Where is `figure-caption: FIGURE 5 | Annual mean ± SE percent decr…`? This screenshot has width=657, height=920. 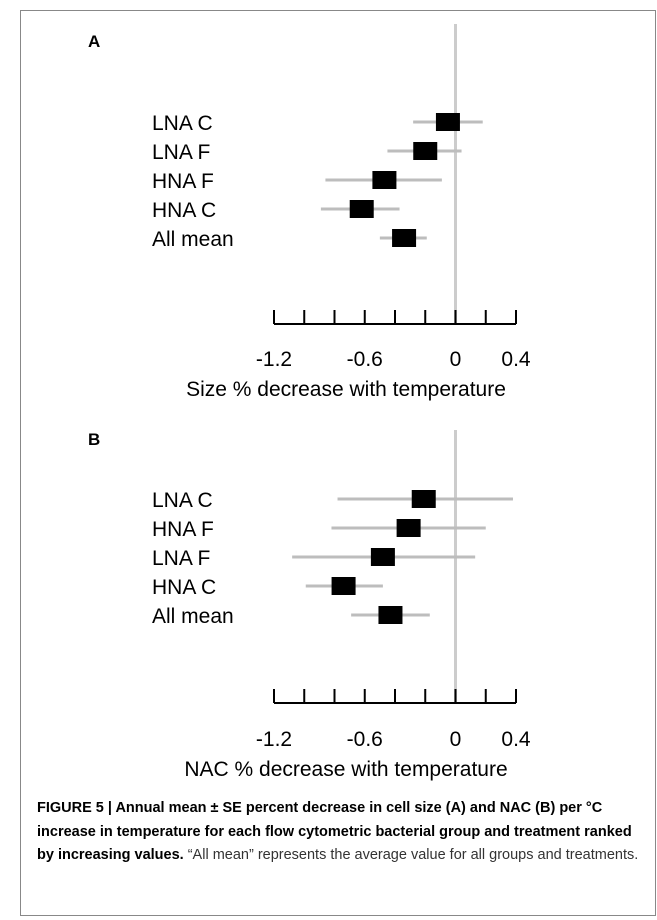
figure-caption: FIGURE 5 | Annual mean ± SE percent decr… is located at coordinates (339, 832).